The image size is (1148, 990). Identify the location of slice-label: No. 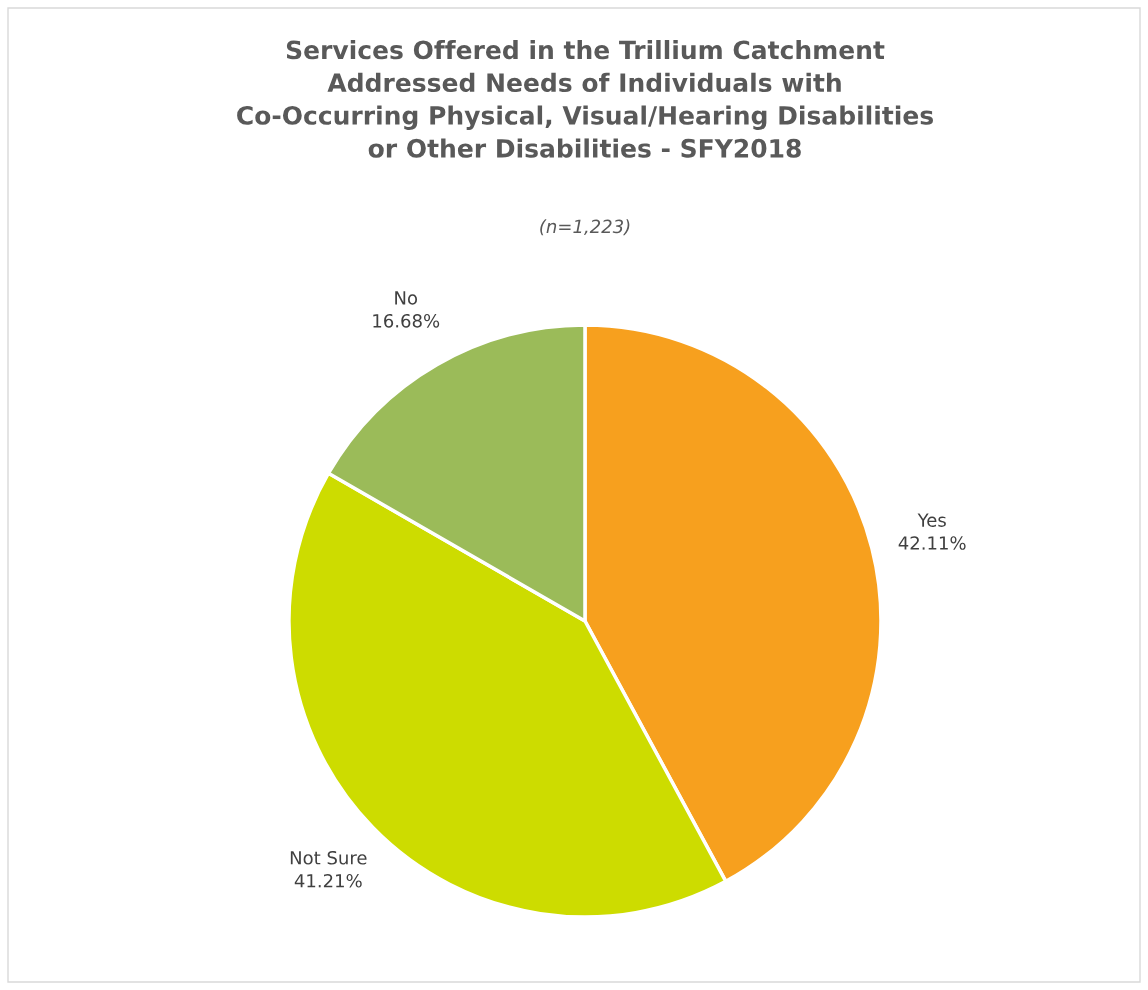
(406, 298).